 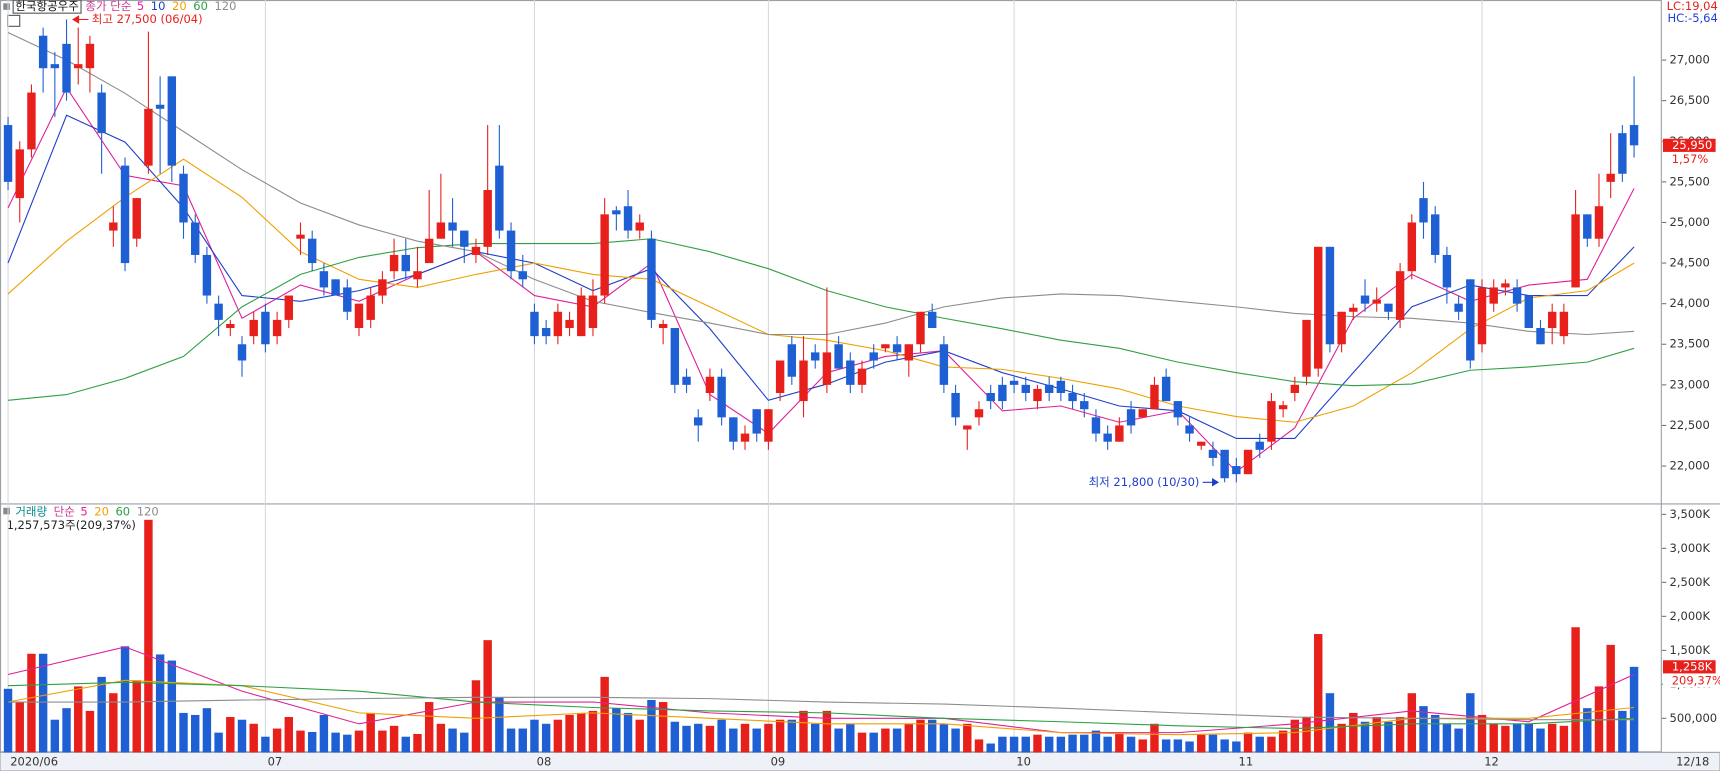 What do you see at coordinates (1690, 425) in the screenshot?
I see `y-tick-label: 22,500` at bounding box center [1690, 425].